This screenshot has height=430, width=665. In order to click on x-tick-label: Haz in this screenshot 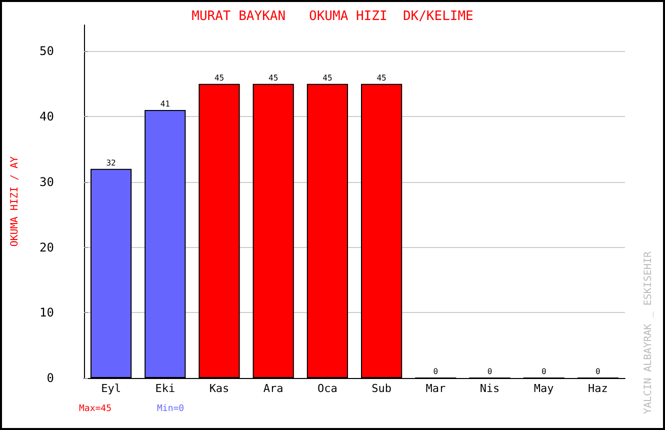, I will do `click(598, 388)`.